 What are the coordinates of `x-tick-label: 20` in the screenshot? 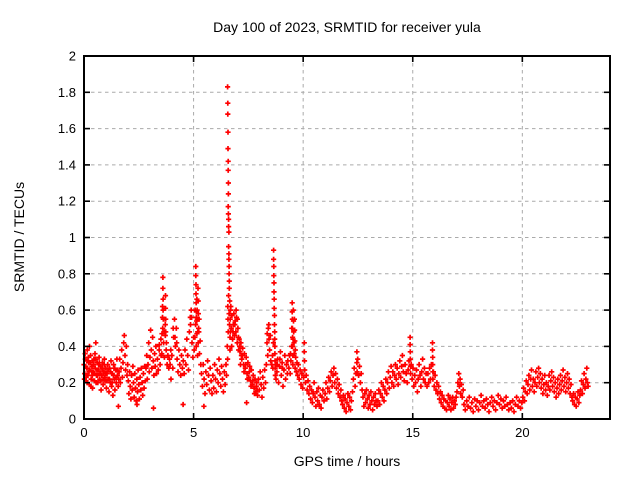 It's located at (522, 432).